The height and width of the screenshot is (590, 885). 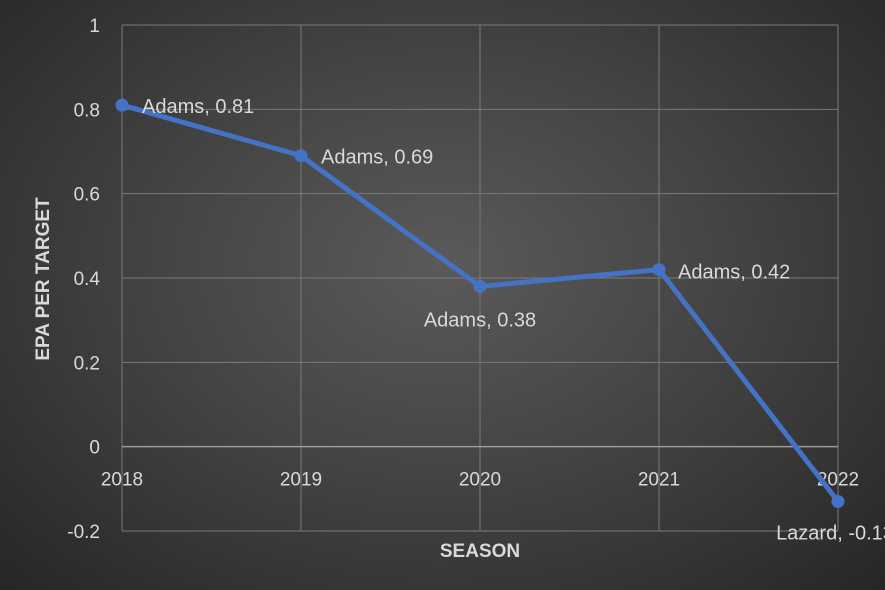 I want to click on data-label: Adams, 0.69, so click(x=377, y=158).